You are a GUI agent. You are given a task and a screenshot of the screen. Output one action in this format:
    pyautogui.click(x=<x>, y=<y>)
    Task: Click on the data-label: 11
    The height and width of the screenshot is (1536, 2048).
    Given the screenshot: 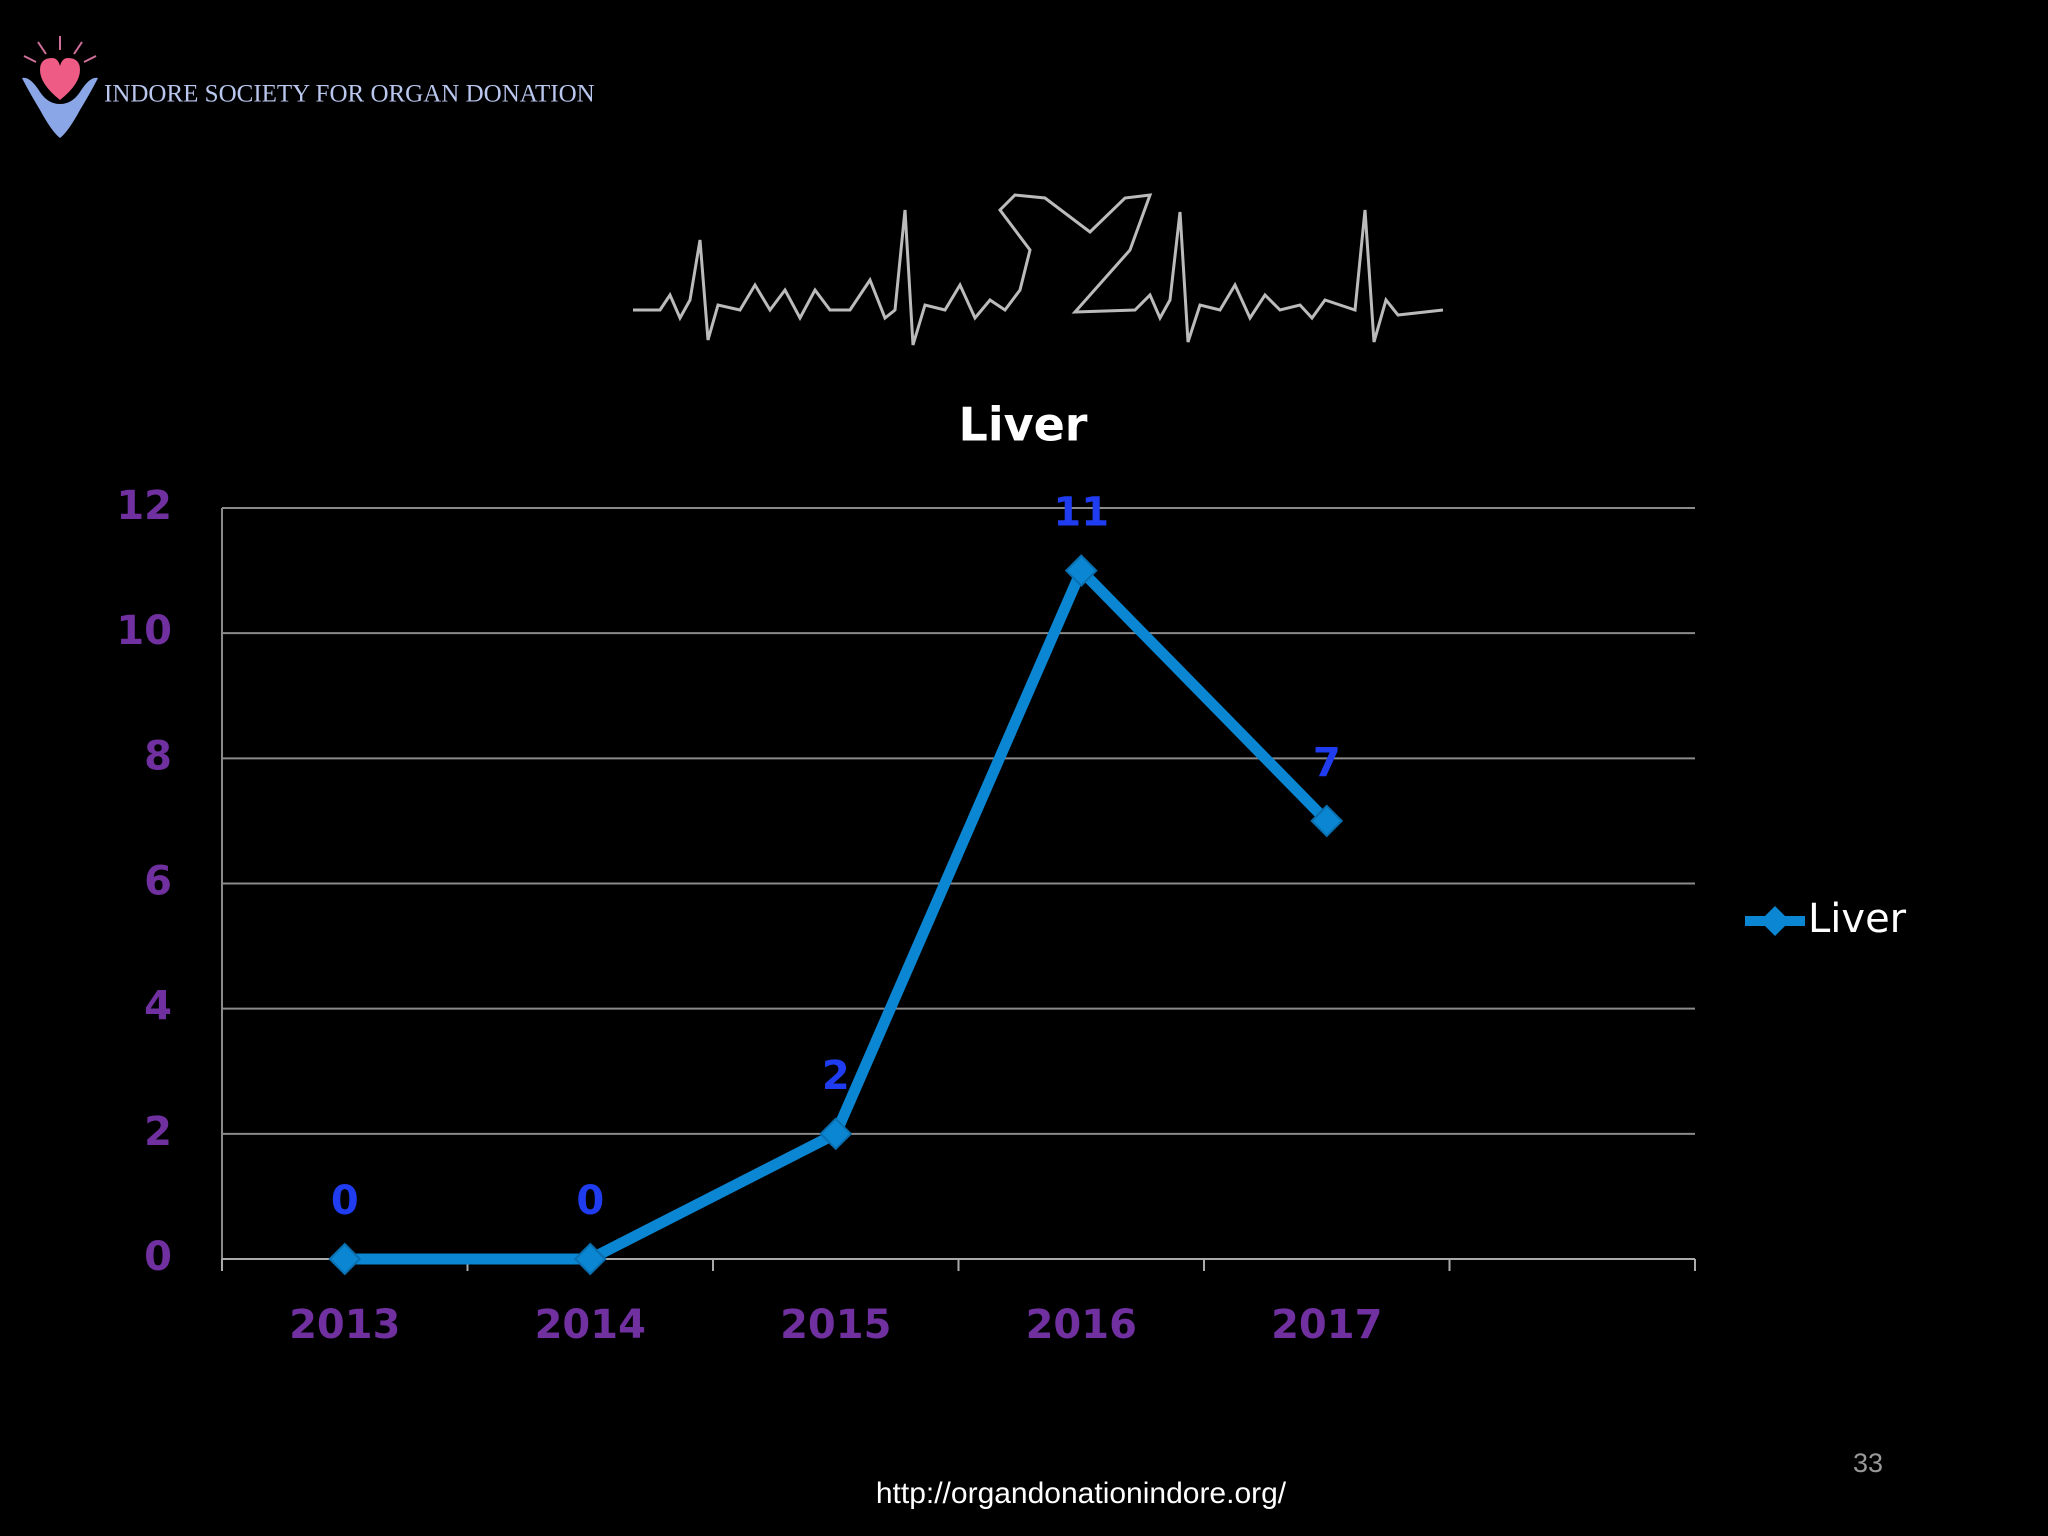 What is the action you would take?
    pyautogui.click(x=1081, y=513)
    